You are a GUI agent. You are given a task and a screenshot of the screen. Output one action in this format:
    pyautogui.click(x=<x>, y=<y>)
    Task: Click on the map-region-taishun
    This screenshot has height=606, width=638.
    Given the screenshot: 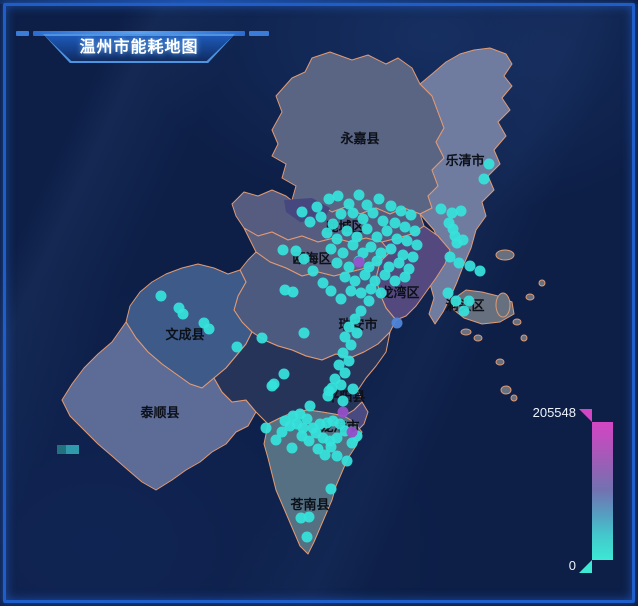 What is the action you would take?
    pyautogui.click(x=159, y=406)
    